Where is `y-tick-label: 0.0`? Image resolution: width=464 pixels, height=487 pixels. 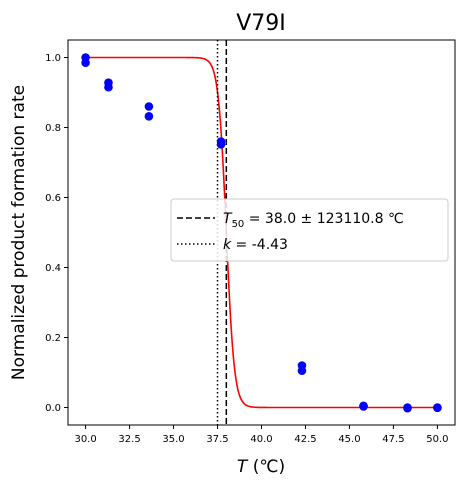 y-tick-label: 0.0 is located at coordinates (53, 408).